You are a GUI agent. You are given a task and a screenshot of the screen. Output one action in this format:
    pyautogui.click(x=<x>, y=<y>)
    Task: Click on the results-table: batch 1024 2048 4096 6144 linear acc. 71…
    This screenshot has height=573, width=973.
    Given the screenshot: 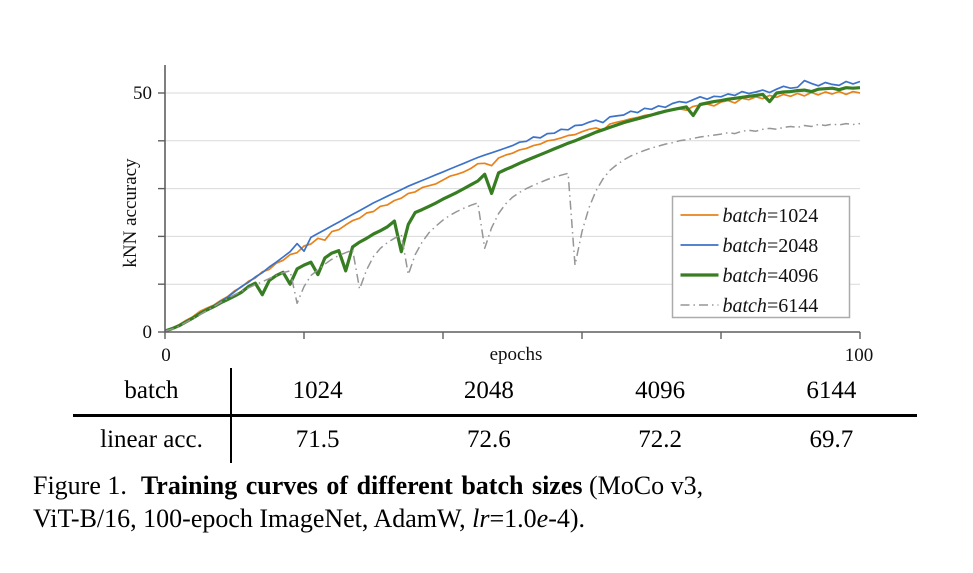 What is the action you would take?
    pyautogui.click(x=495, y=415)
    